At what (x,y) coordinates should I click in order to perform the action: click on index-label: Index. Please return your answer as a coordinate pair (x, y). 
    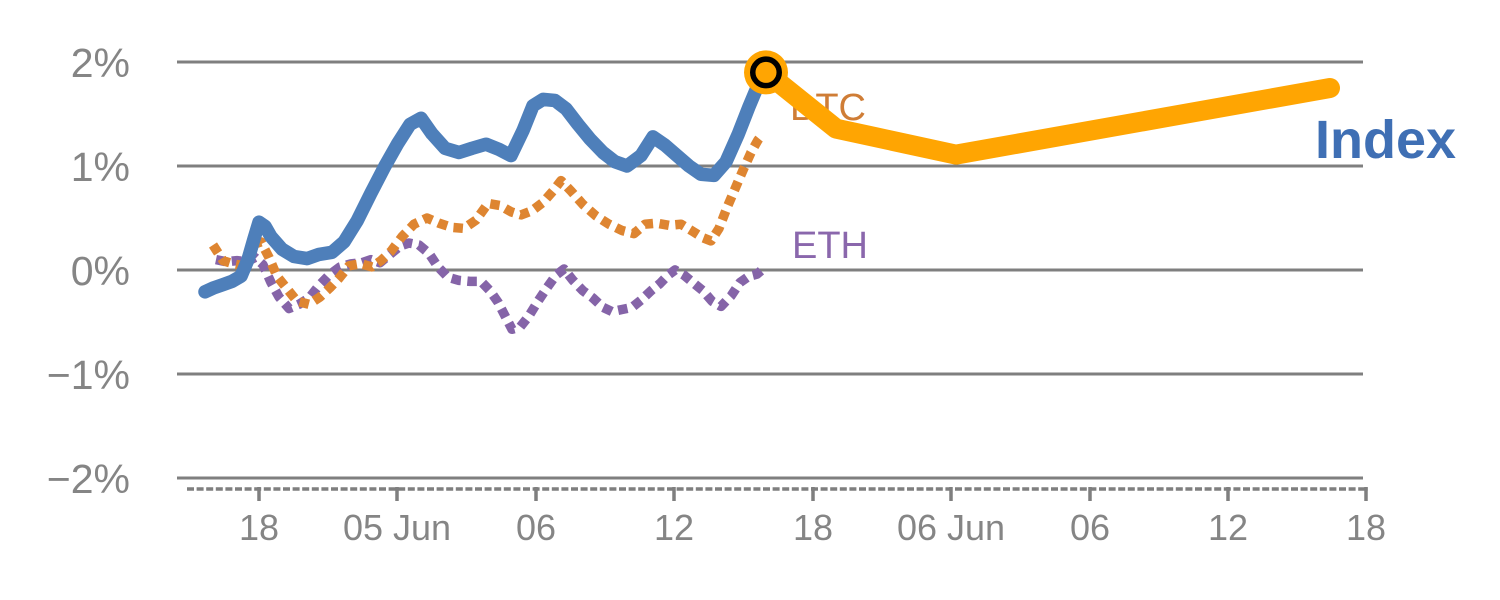
    Looking at the image, I should click on (1385, 140).